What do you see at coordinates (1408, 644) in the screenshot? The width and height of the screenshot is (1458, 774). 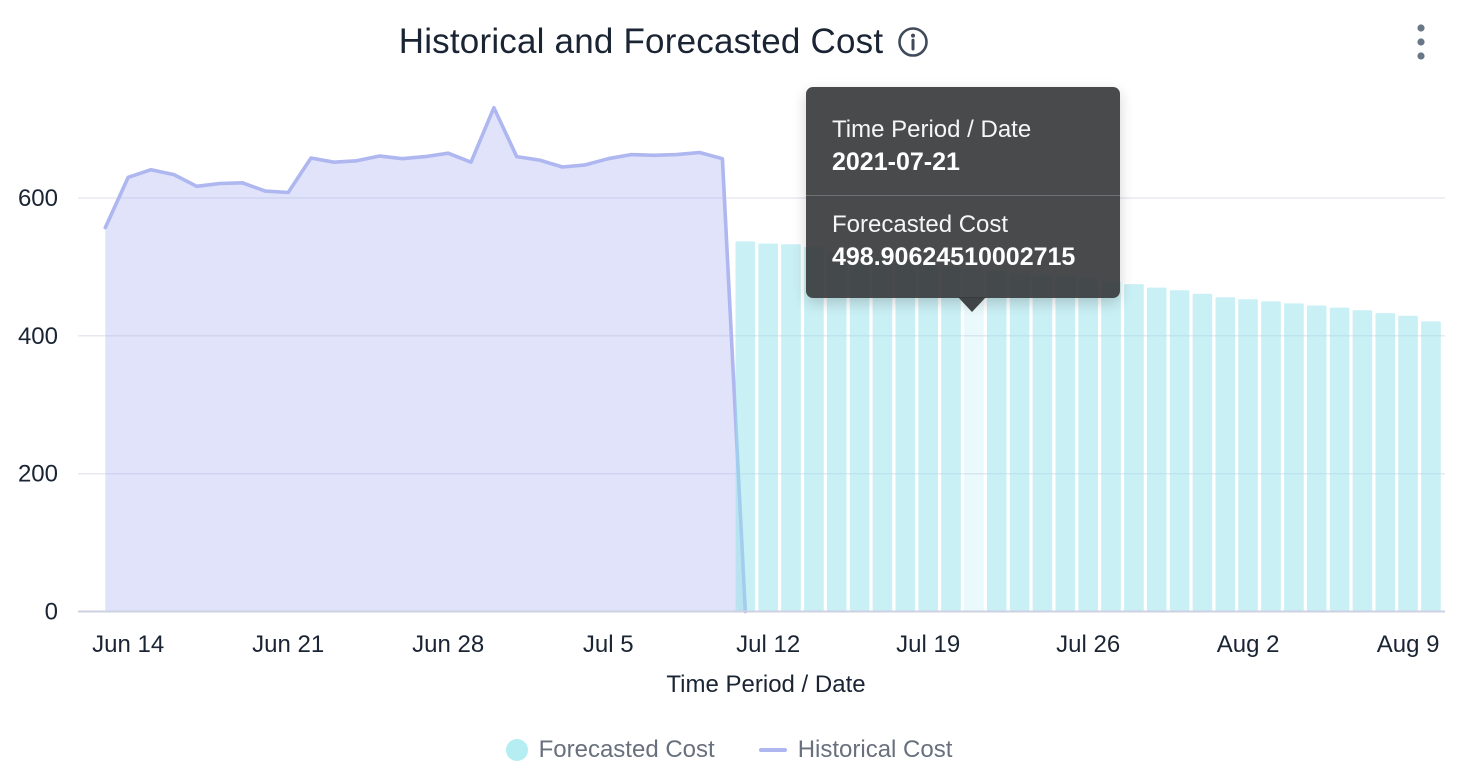 I see `x-tick-label: Aug 9` at bounding box center [1408, 644].